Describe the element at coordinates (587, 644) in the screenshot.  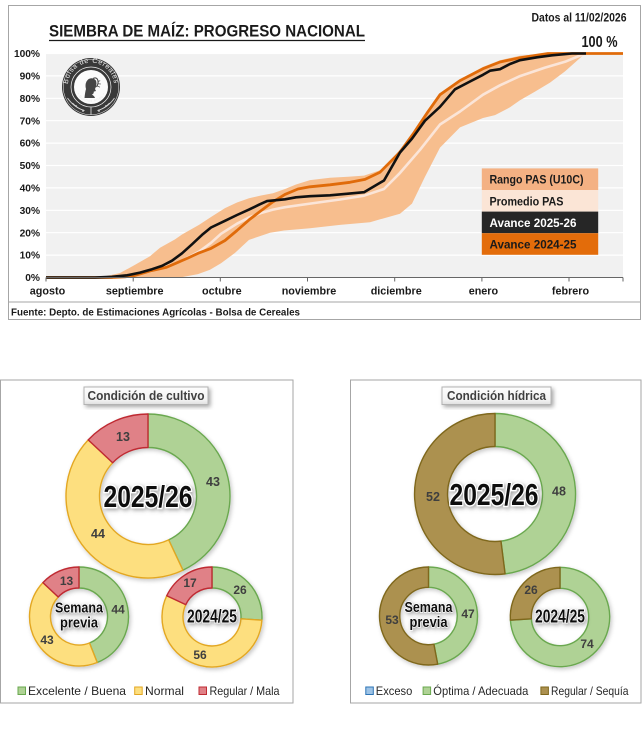
I see `svg-text: 74` at that location.